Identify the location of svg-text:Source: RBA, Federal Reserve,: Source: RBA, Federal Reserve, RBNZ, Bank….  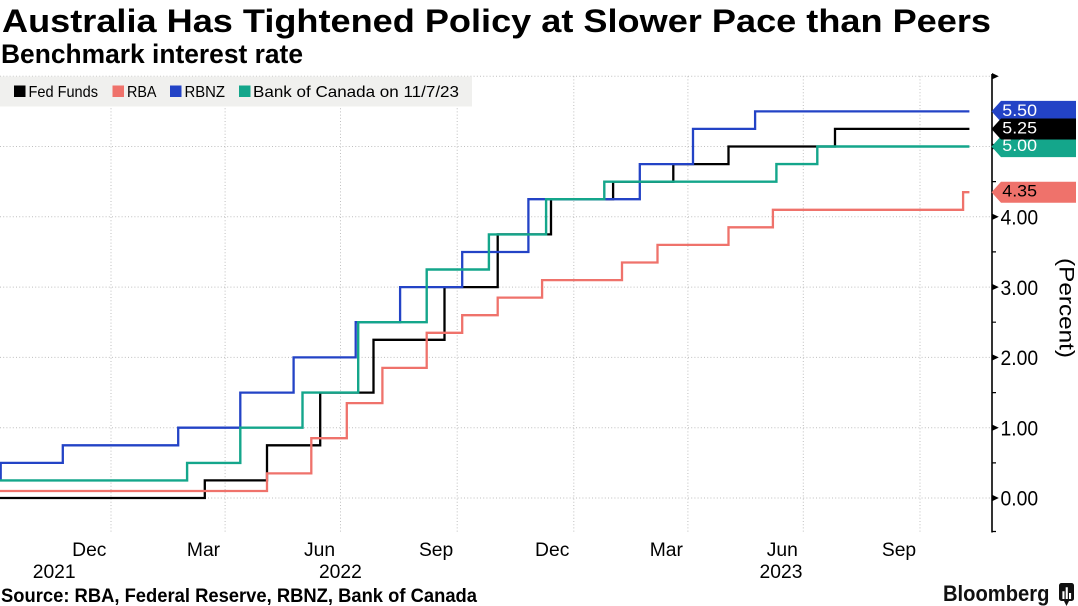
(239, 595).